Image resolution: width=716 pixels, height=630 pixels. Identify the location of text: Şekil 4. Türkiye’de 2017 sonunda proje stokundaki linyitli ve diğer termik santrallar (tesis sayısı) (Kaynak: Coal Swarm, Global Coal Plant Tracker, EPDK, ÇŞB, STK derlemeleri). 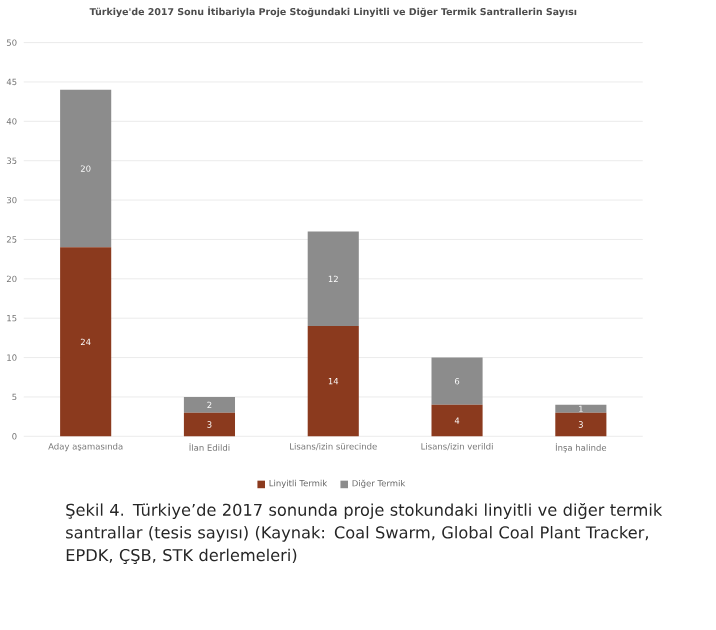
(364, 534).